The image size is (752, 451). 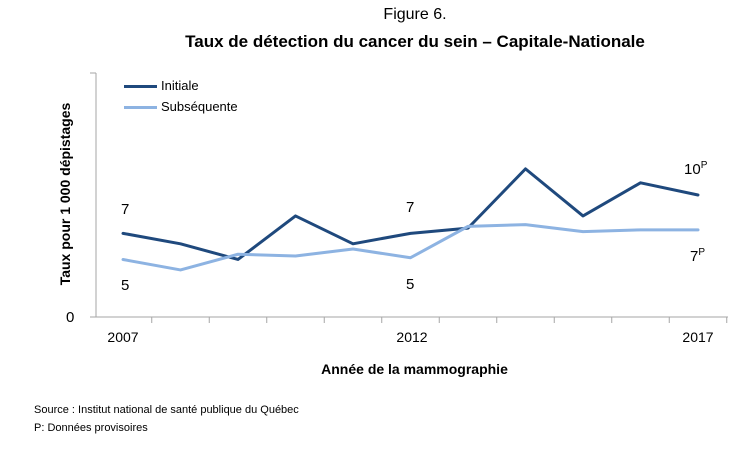 I want to click on data-label-initiale-2017: 10P, so click(x=696, y=169).